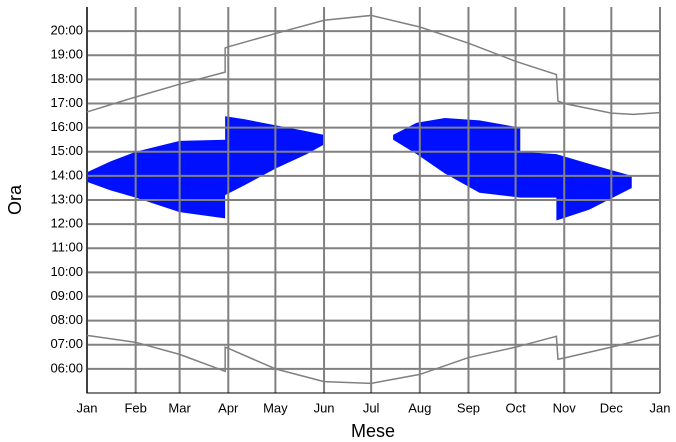 The image size is (676, 442). I want to click on y-tick-label: 13:00, so click(66, 198).